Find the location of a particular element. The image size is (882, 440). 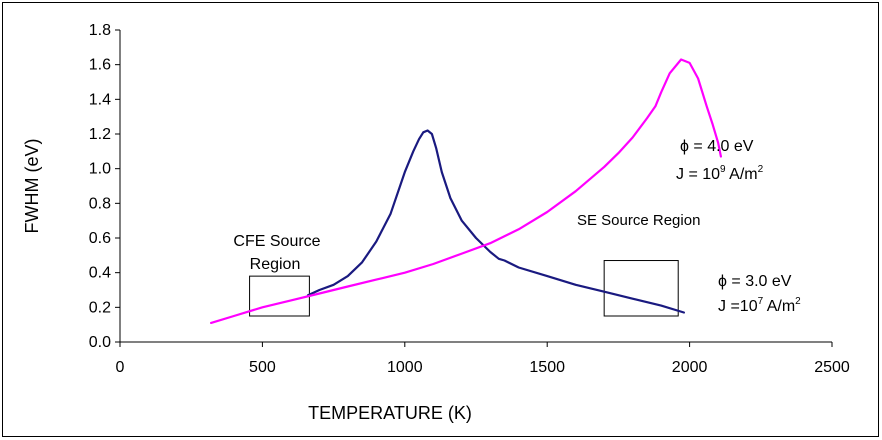

phi3-j-unit-exponent: 2 is located at coordinates (798, 301).